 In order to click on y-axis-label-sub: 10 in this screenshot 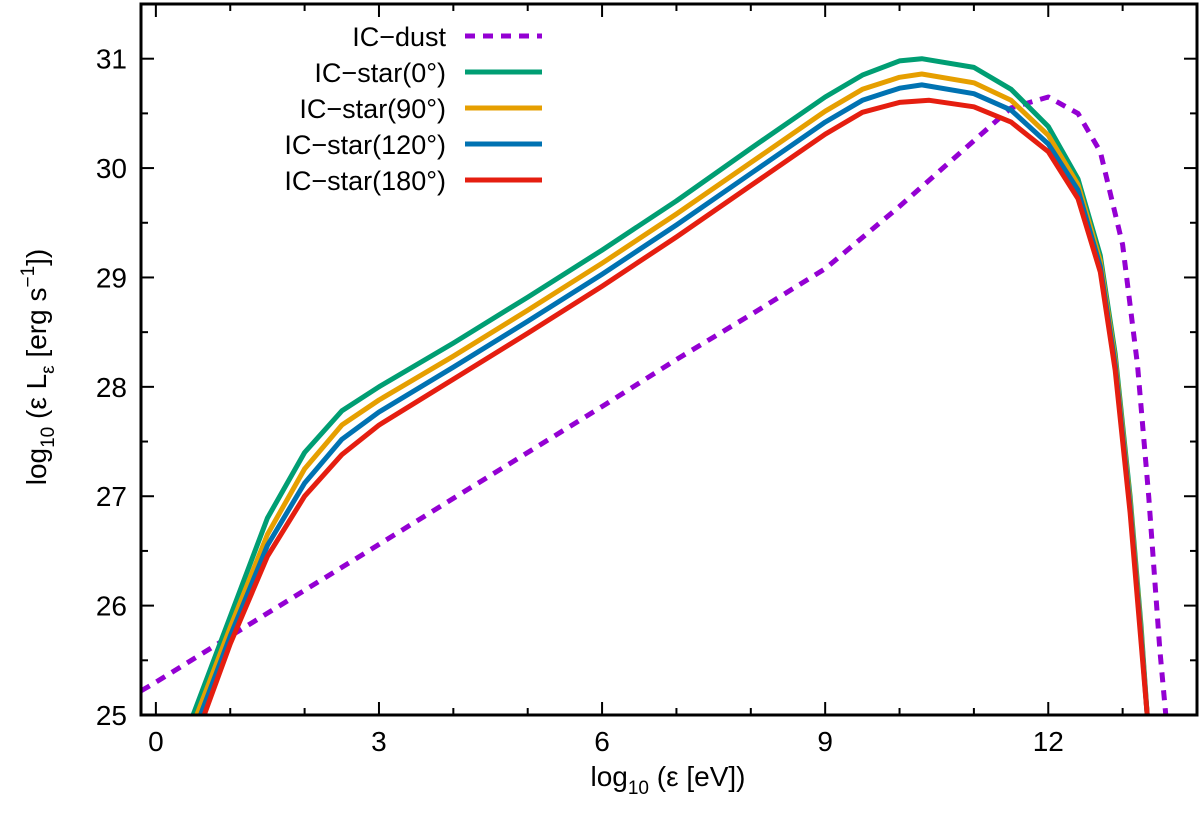, I will do `click(48, 437)`.